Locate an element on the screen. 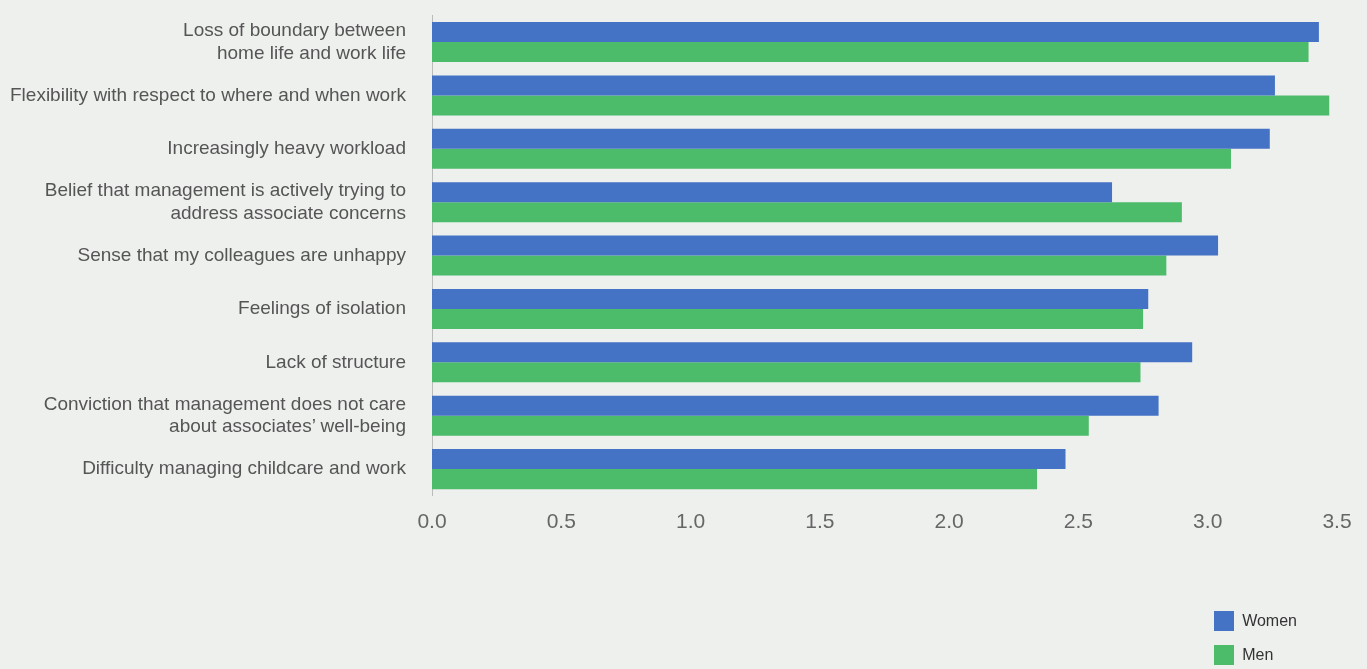 The width and height of the screenshot is (1367, 669). y-tick-label: Feelings of isolation is located at coordinates (322, 308).